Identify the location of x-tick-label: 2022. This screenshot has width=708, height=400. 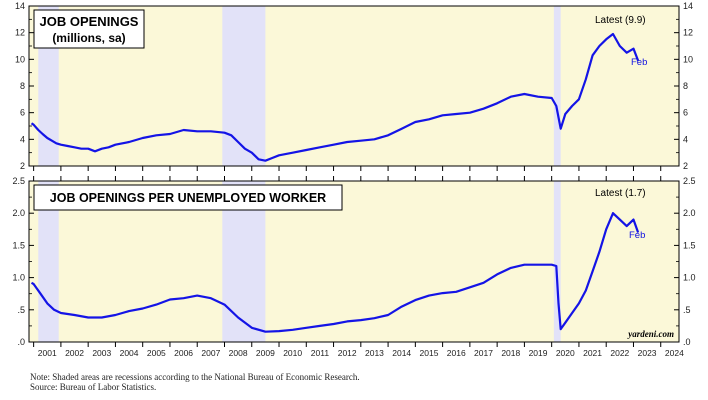
(619, 353).